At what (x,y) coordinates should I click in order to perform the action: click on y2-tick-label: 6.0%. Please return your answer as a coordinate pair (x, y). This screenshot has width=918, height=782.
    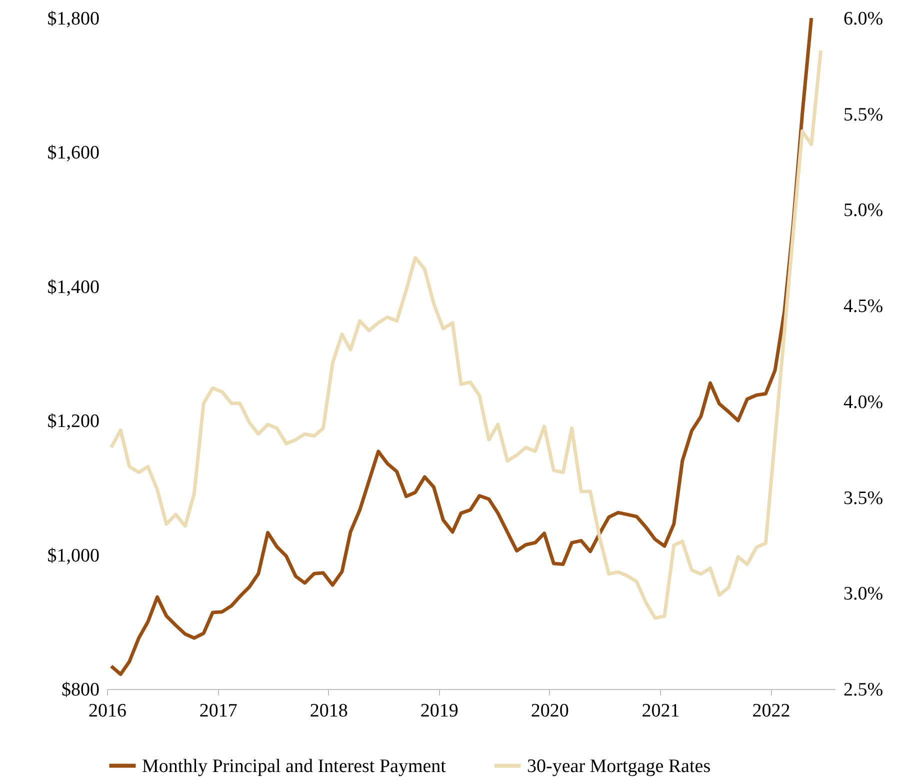
    Looking at the image, I should click on (864, 19).